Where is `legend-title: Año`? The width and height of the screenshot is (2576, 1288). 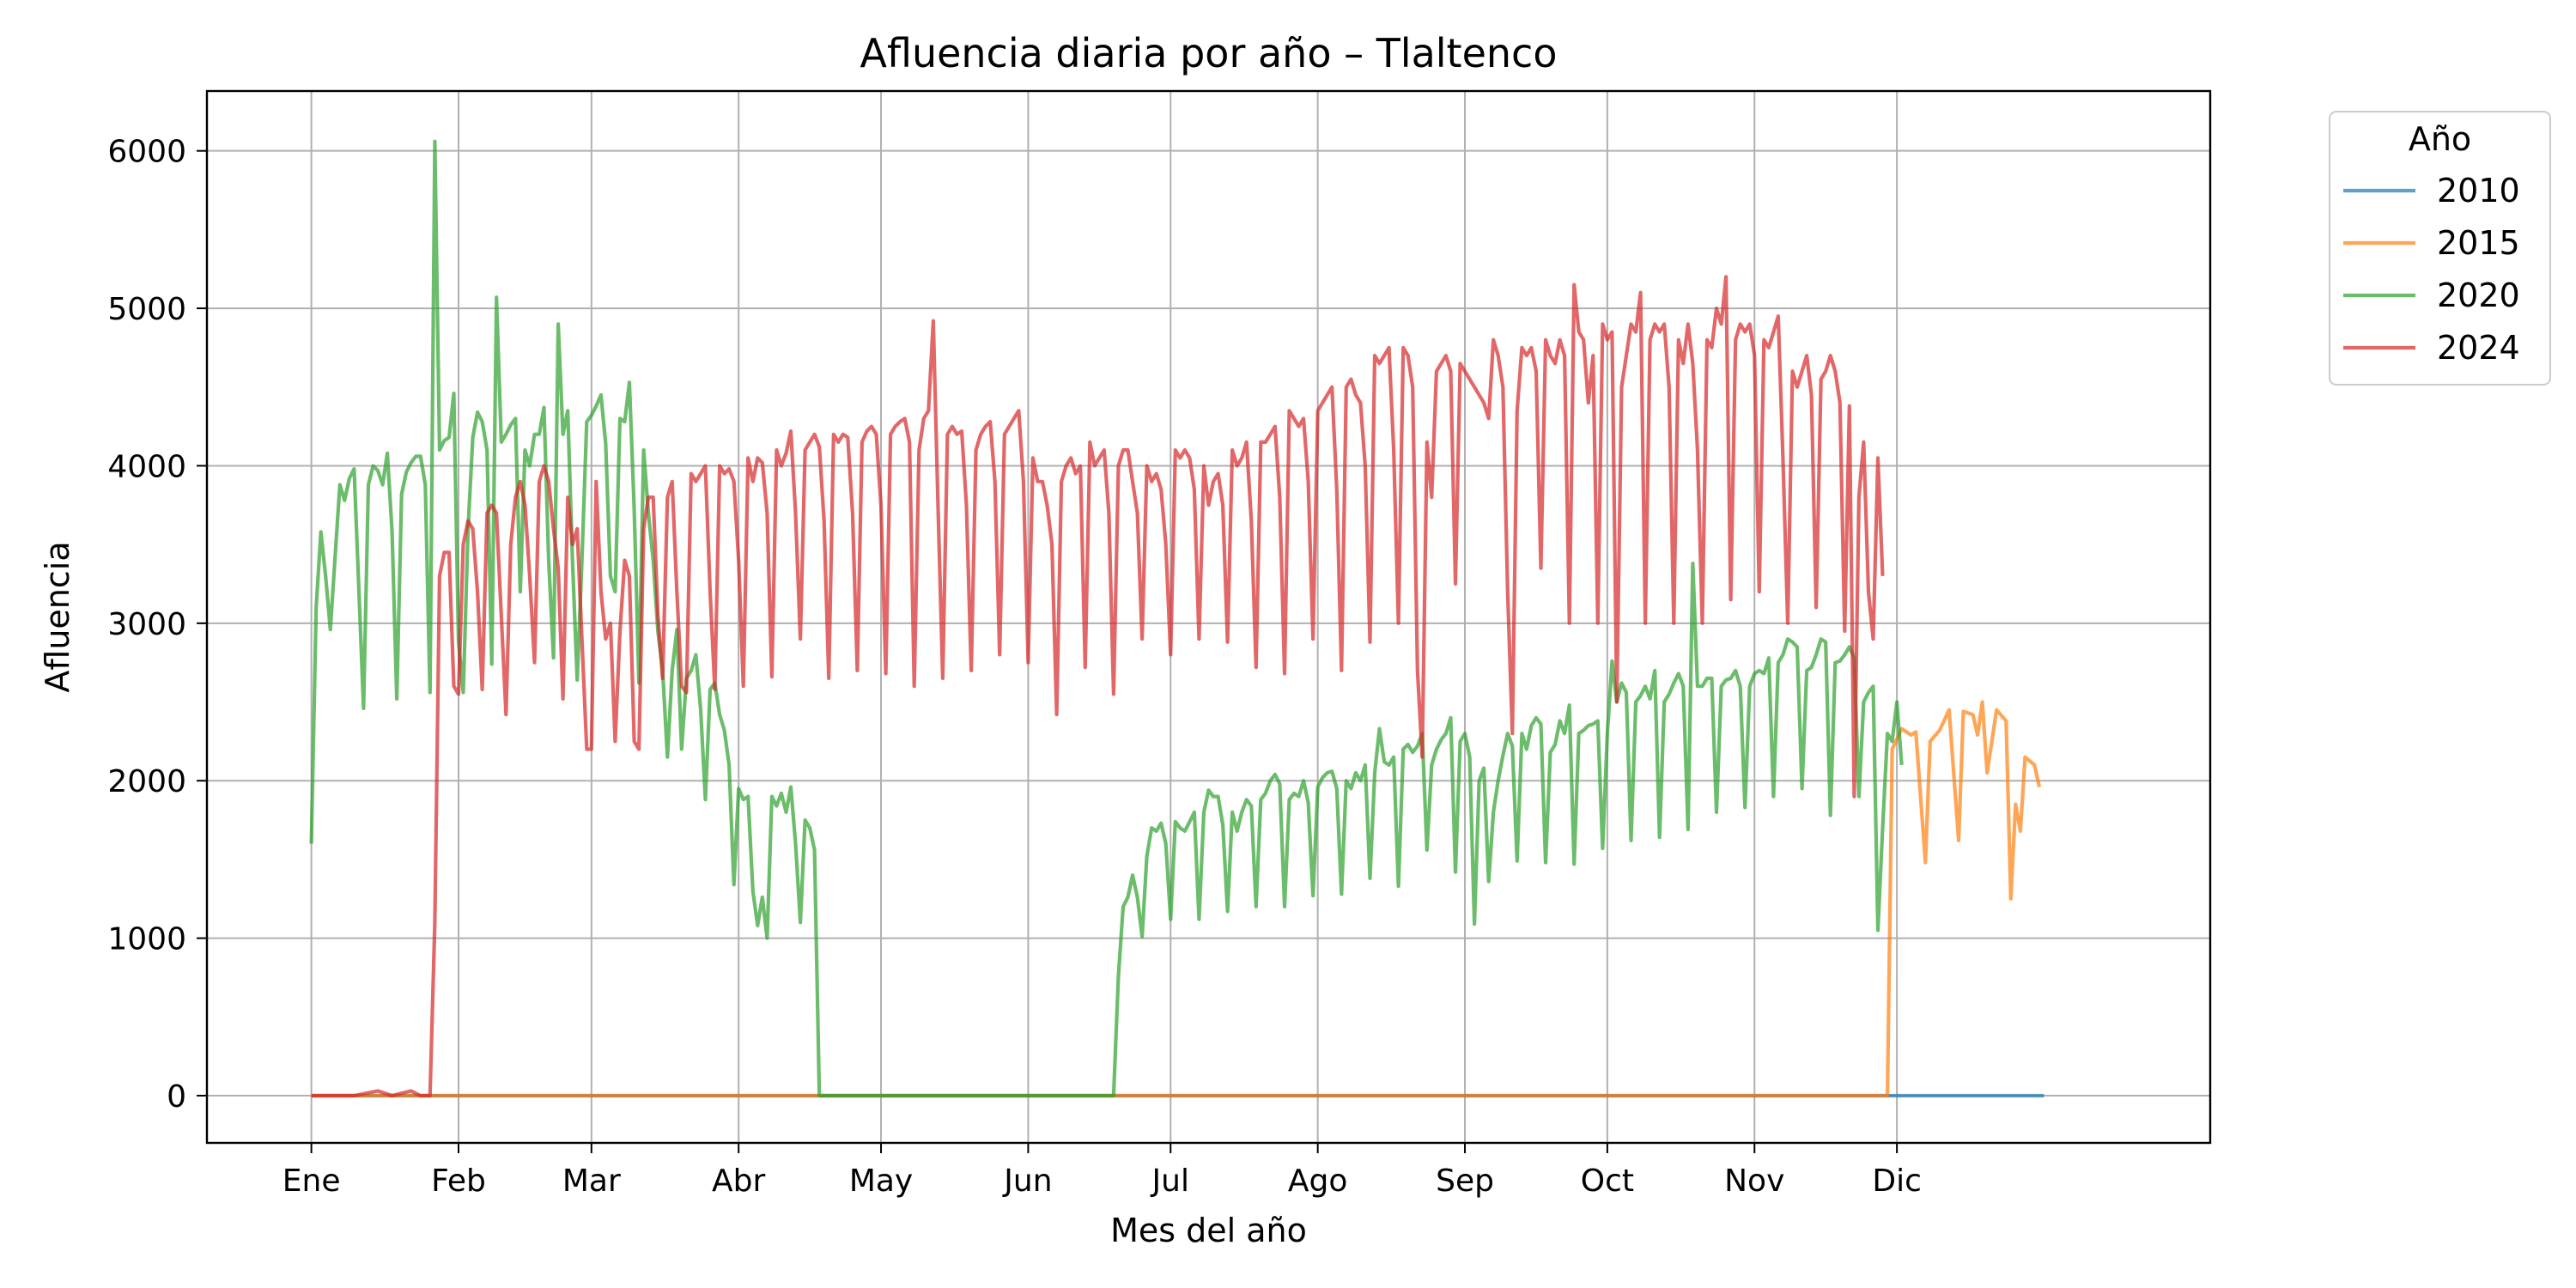
legend-title: Año is located at coordinates (2440, 139).